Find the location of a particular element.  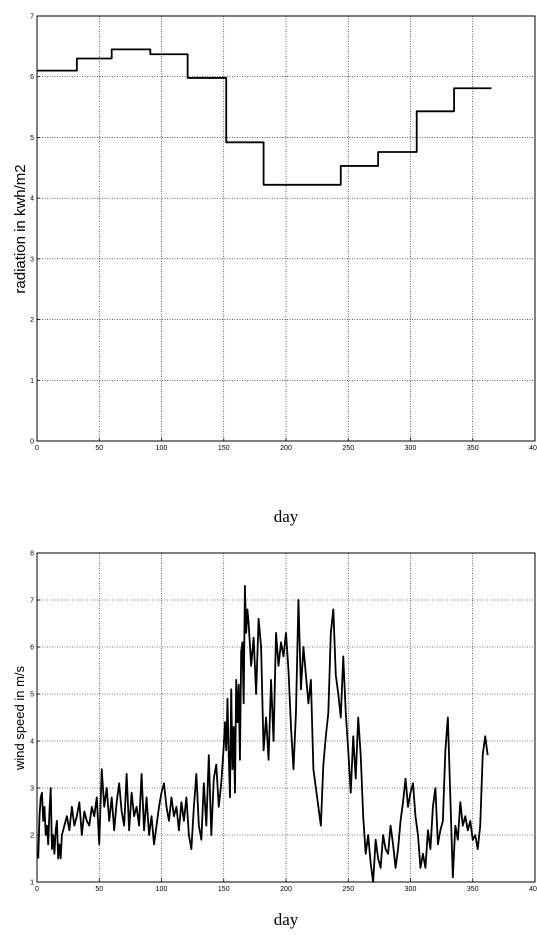

y-axis-label: wind speed in m/s is located at coordinates (19, 718).